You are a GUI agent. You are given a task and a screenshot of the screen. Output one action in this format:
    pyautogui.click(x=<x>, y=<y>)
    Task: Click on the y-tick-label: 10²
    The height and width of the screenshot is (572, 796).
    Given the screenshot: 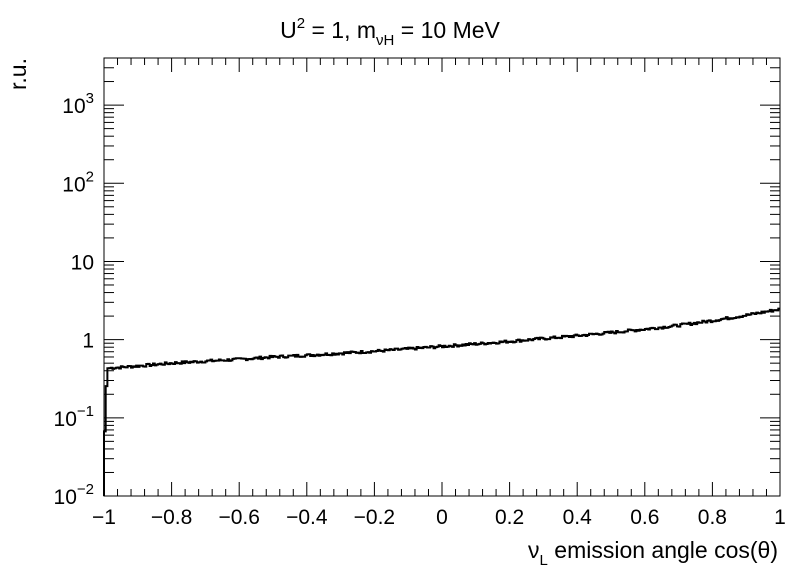 What is the action you would take?
    pyautogui.click(x=78, y=182)
    